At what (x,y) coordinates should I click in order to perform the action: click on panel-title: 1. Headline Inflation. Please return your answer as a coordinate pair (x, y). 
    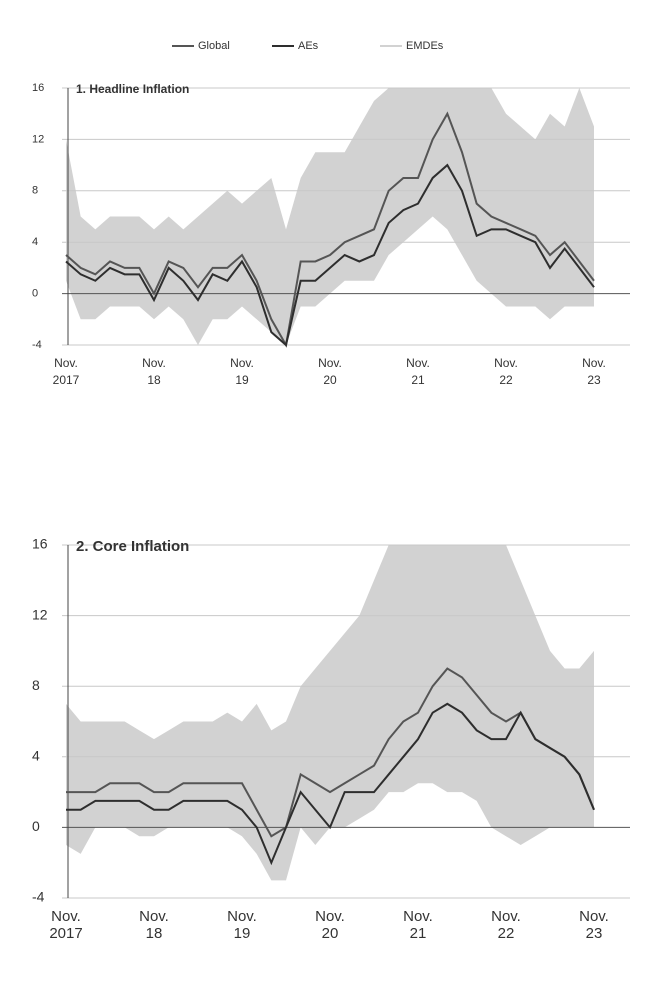
    Looking at the image, I should click on (132, 89).